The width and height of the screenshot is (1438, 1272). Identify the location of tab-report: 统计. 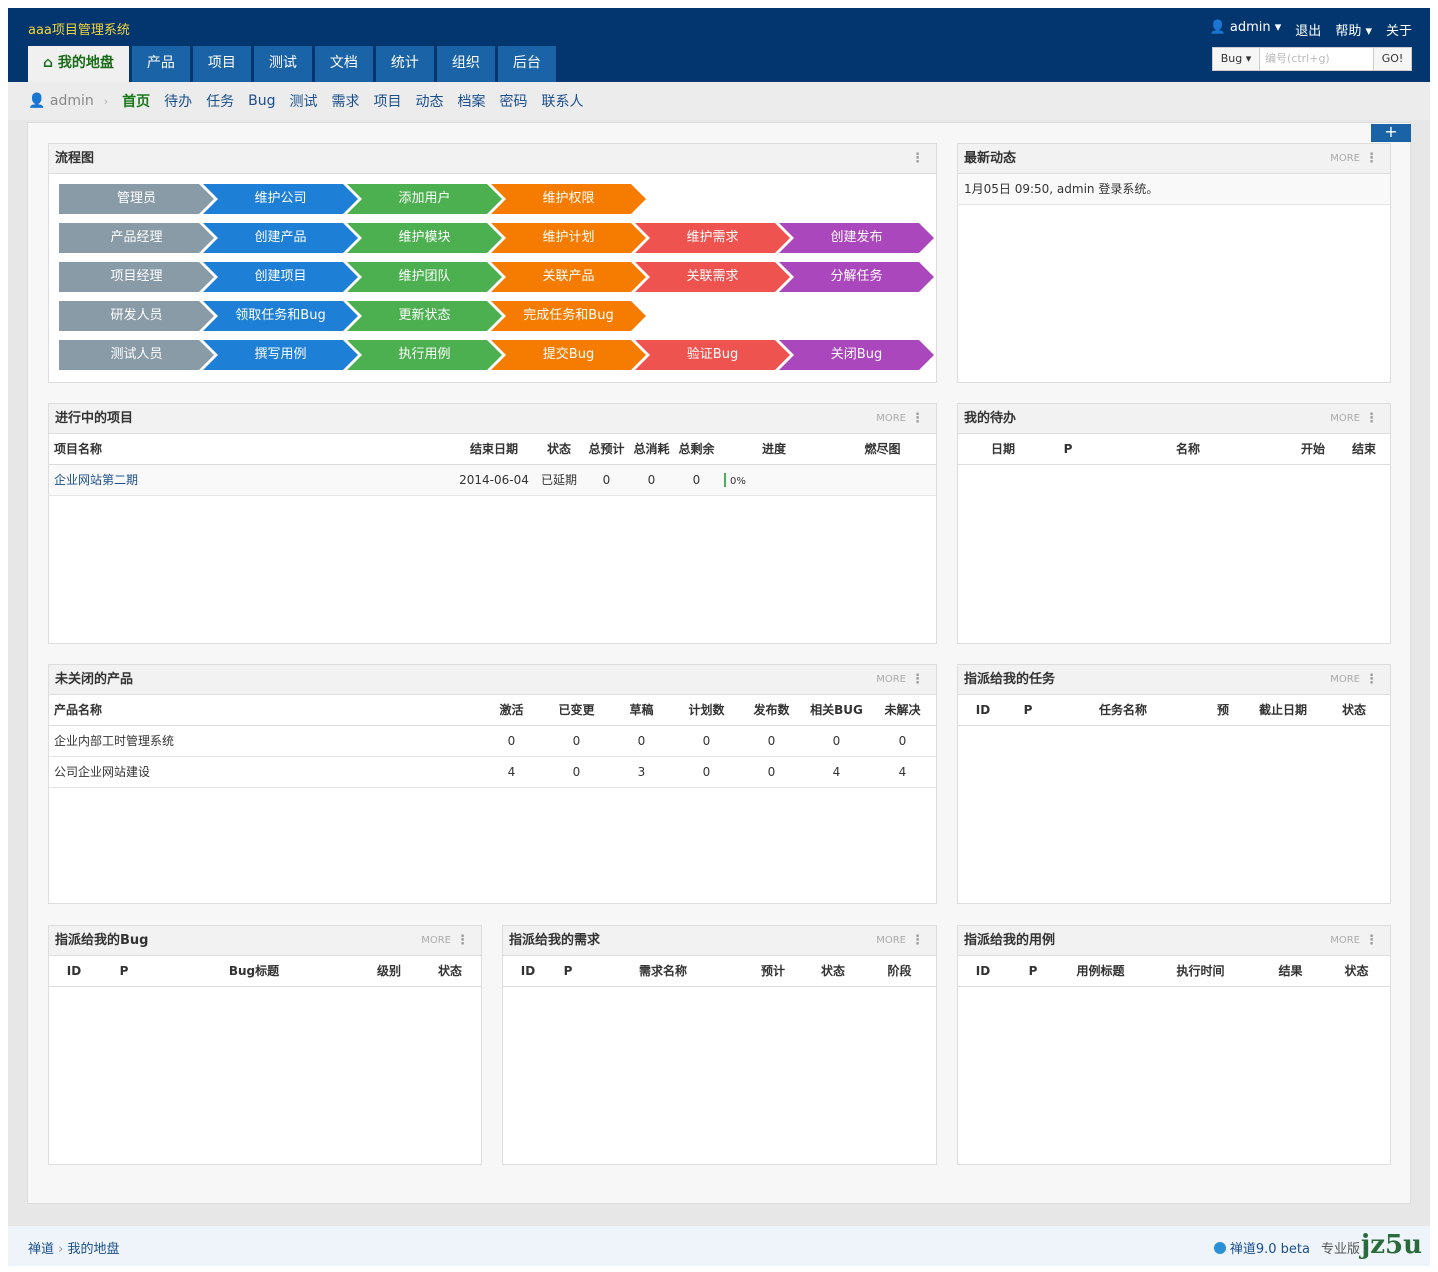
(404, 64).